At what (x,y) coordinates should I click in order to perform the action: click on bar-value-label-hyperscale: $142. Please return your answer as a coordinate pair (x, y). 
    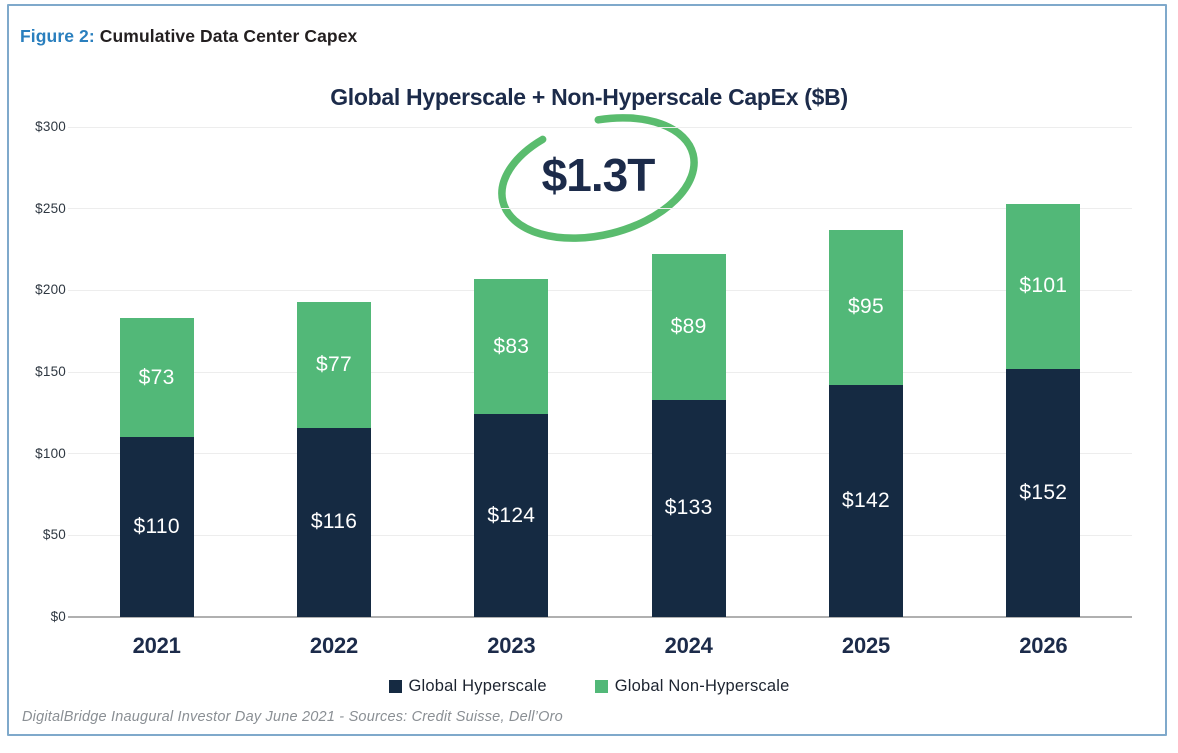
    Looking at the image, I should click on (866, 501).